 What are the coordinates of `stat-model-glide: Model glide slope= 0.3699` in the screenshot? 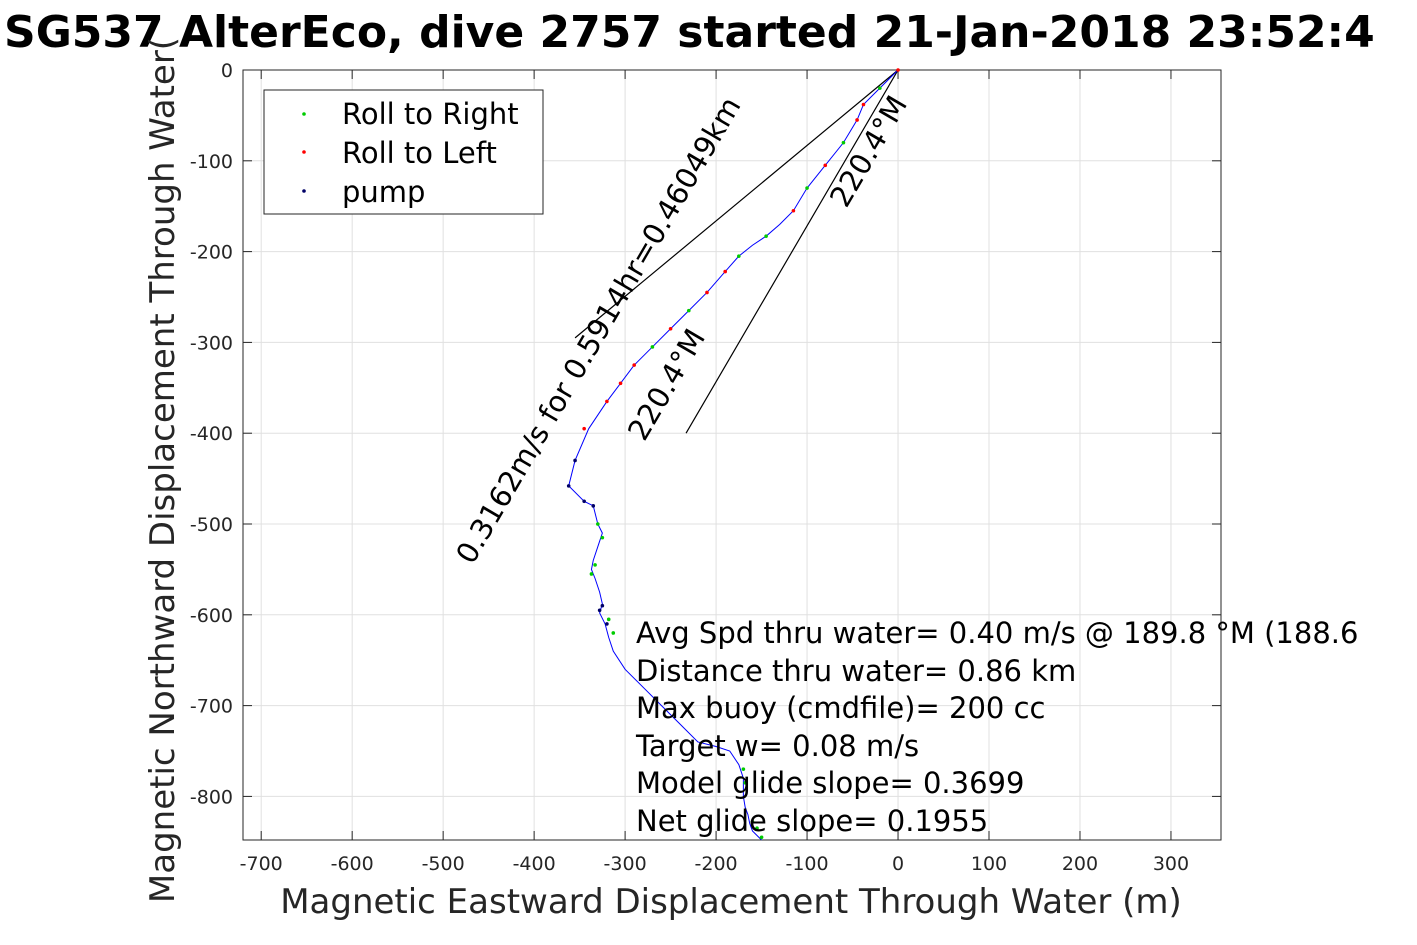 It's located at (830, 783).